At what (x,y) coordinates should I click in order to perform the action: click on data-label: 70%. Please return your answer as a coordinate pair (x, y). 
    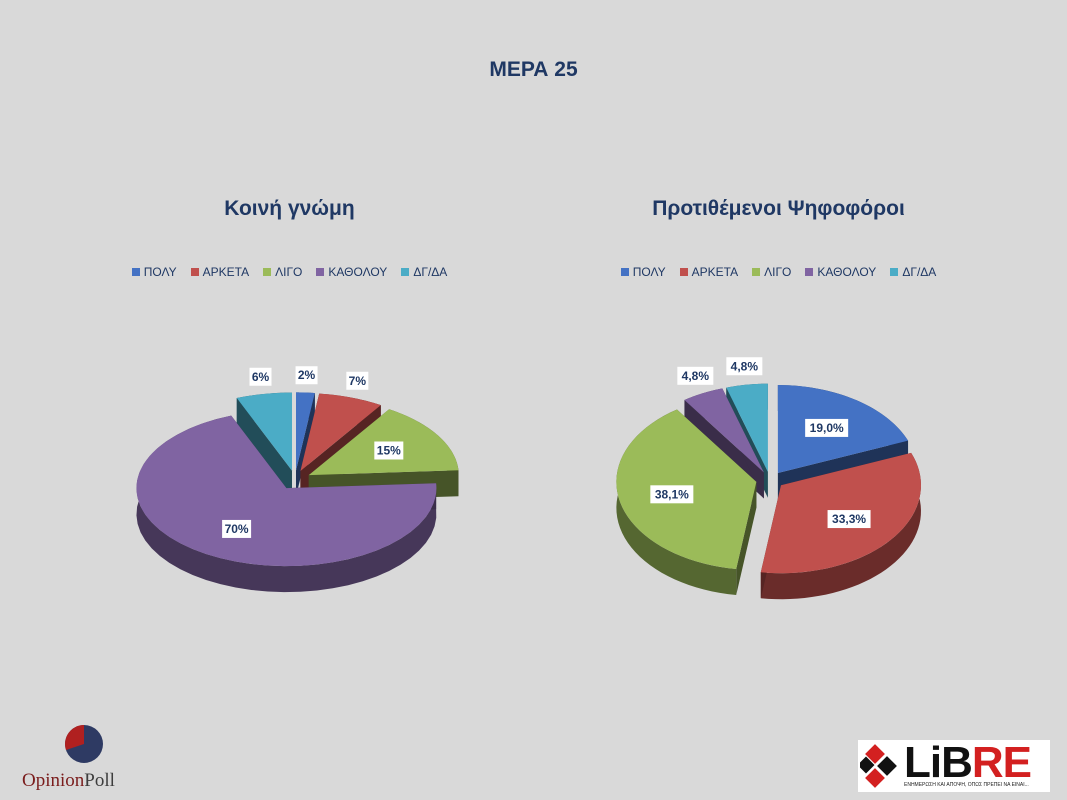
    Looking at the image, I should click on (237, 528).